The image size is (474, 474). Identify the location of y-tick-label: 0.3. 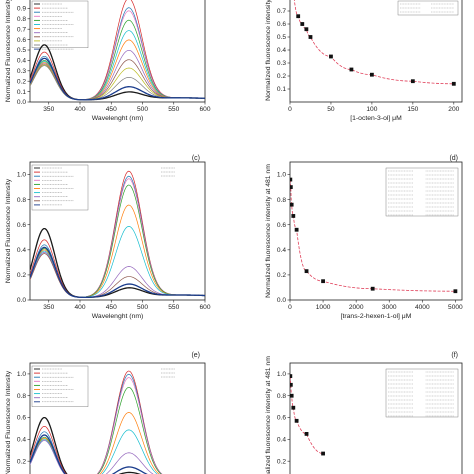
(281, 63).